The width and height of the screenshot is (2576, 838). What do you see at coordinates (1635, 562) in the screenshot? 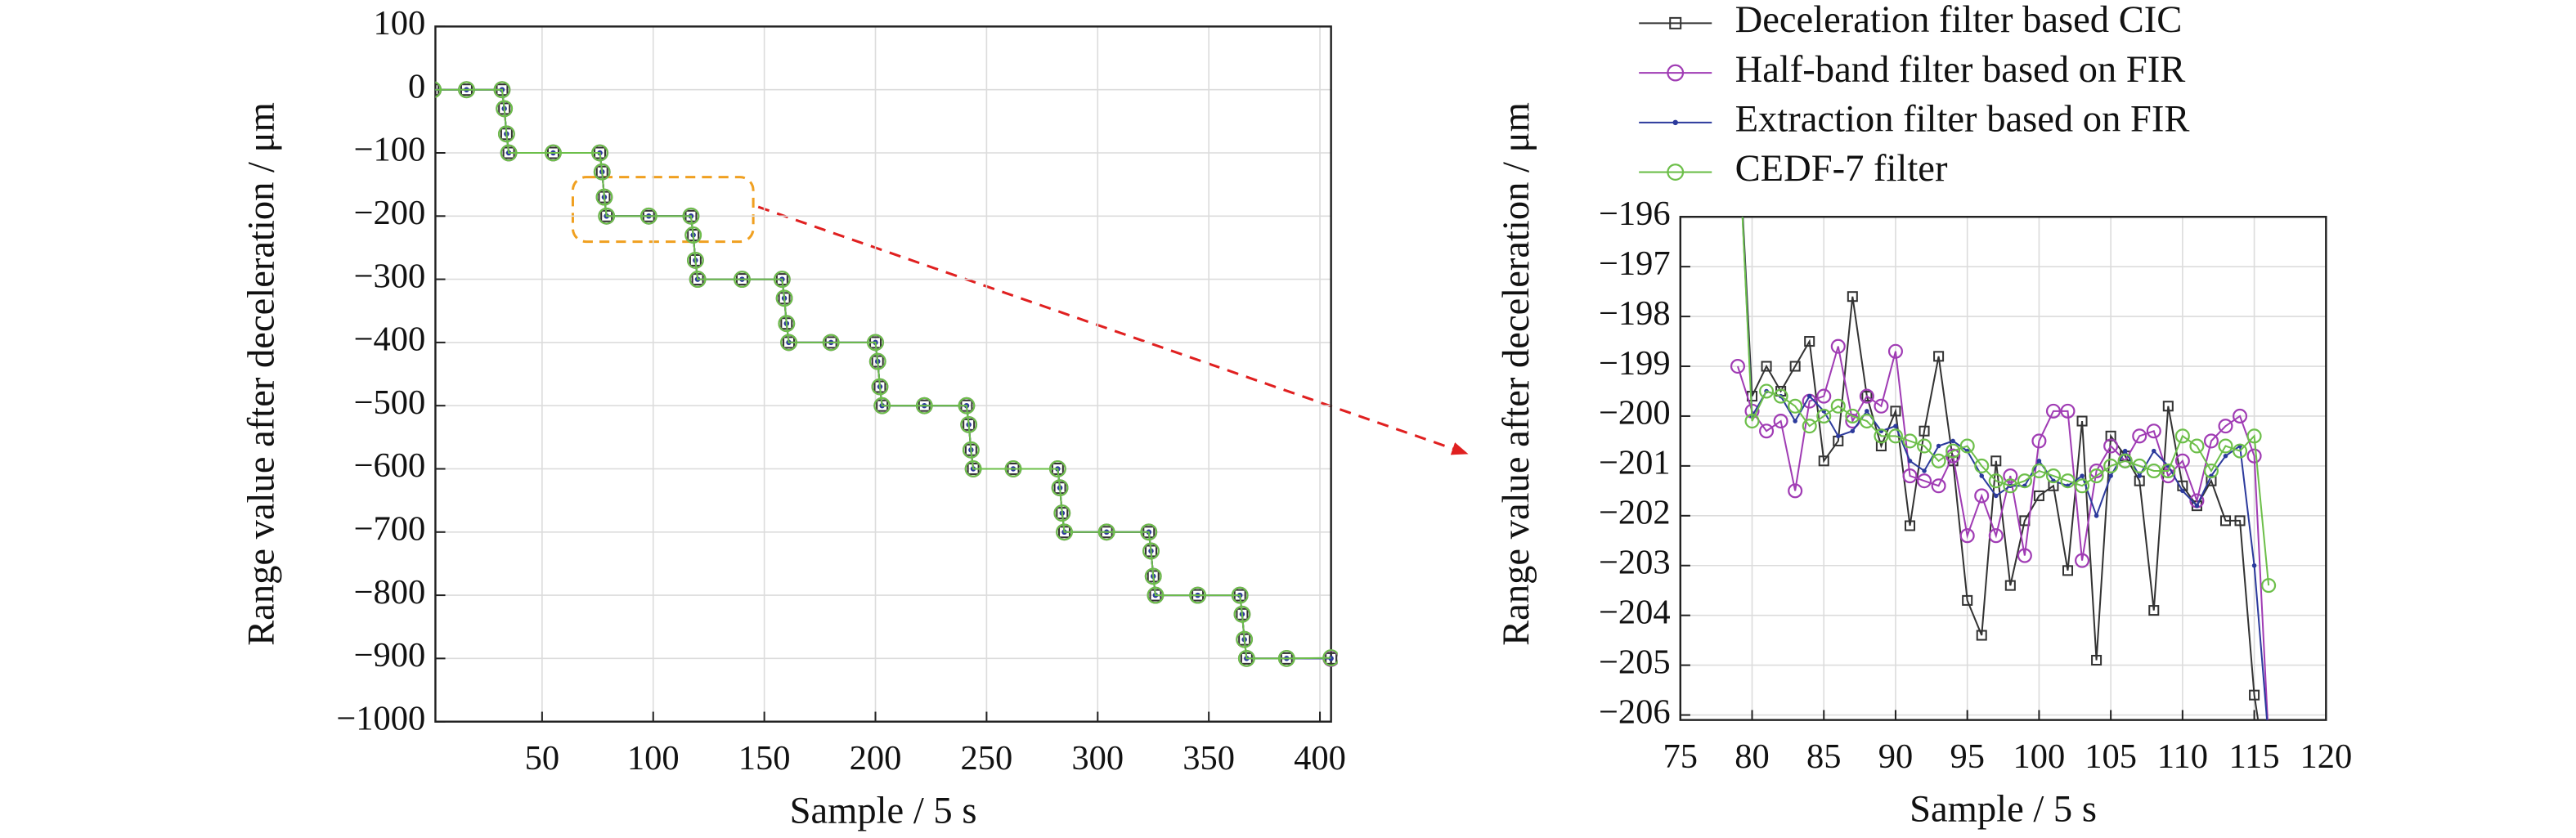
I see `y-tick-label: −203` at bounding box center [1635, 562].